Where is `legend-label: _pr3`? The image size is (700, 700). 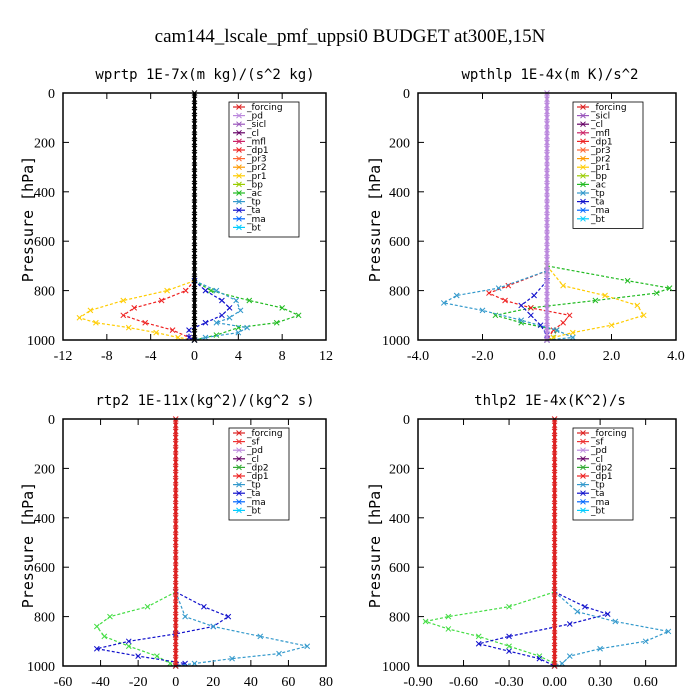 legend-label: _pr3 is located at coordinates (256, 160).